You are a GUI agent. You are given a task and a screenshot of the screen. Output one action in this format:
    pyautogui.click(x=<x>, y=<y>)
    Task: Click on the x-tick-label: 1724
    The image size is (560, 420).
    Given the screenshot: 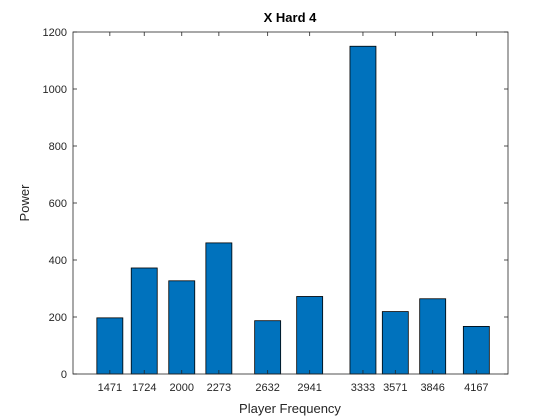 What is the action you would take?
    pyautogui.click(x=144, y=388)
    